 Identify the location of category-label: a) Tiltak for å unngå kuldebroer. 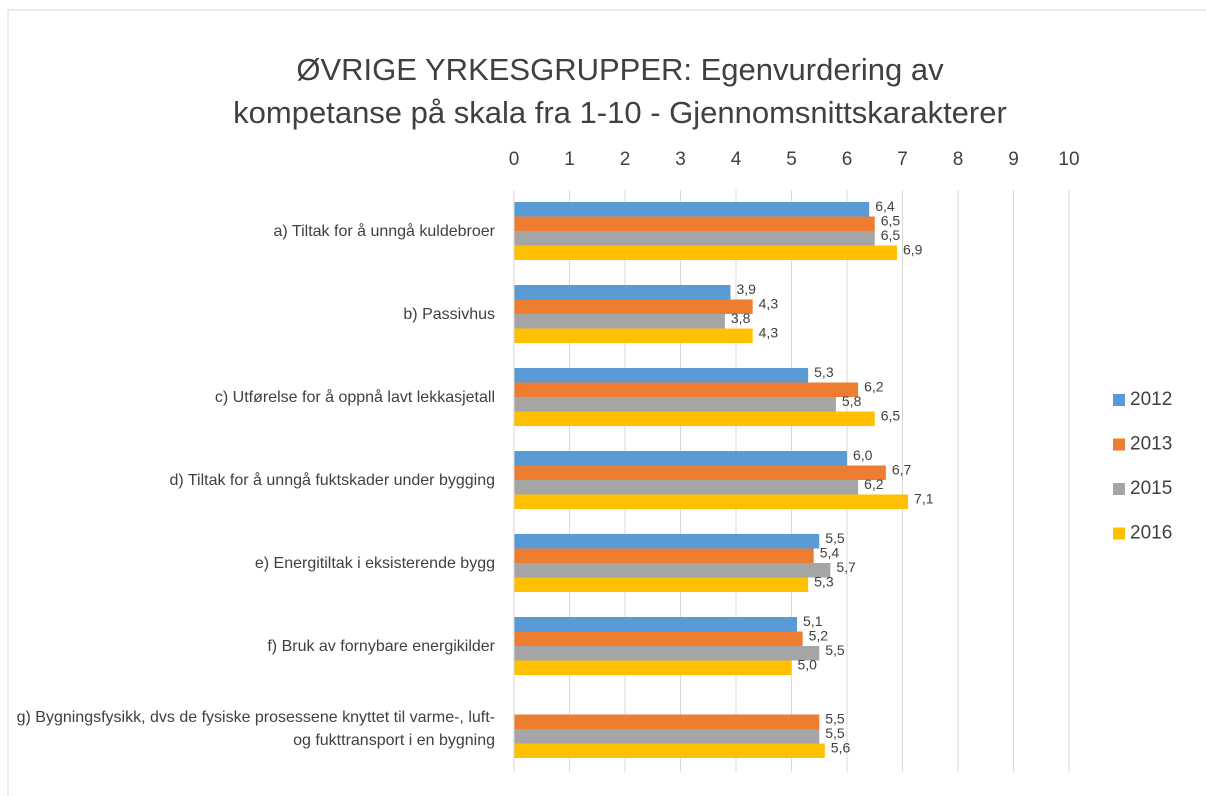
(384, 231).